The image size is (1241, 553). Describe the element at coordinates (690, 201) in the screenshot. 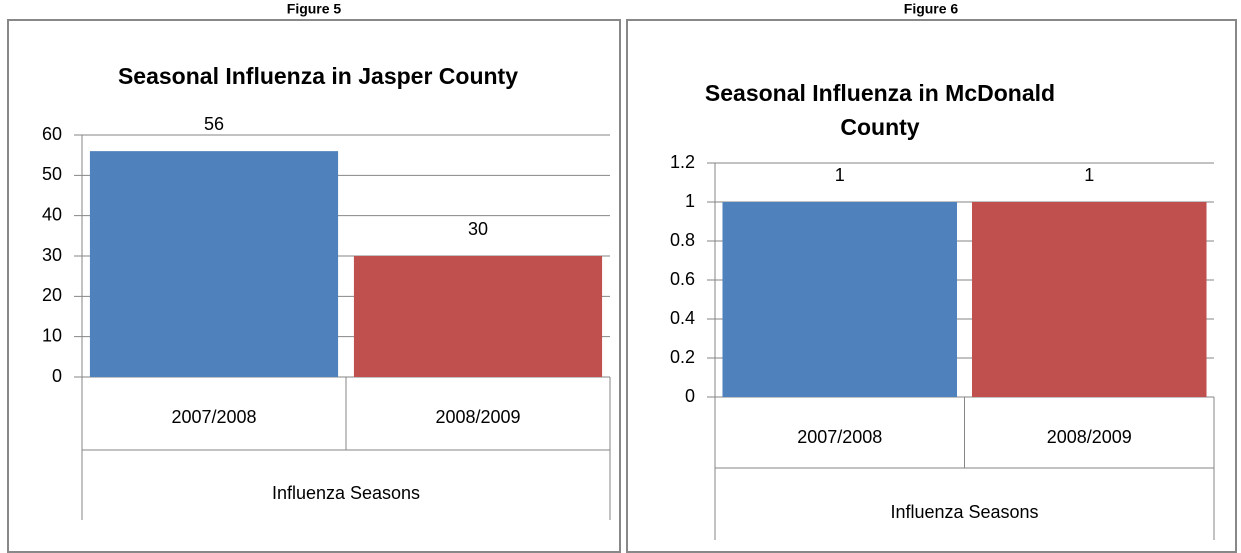

I see `y-tick-label: 1` at that location.